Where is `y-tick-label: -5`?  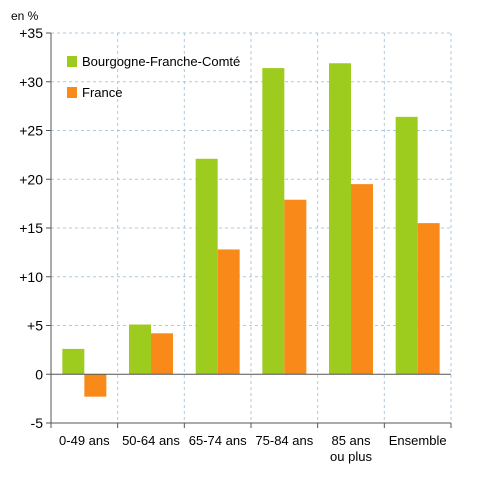 y-tick-label: -5 is located at coordinates (37, 423).